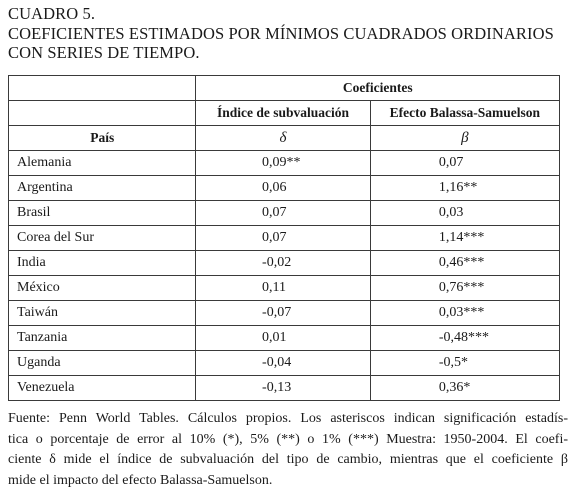  I want to click on beta-cell: 0,03***, so click(465, 313).